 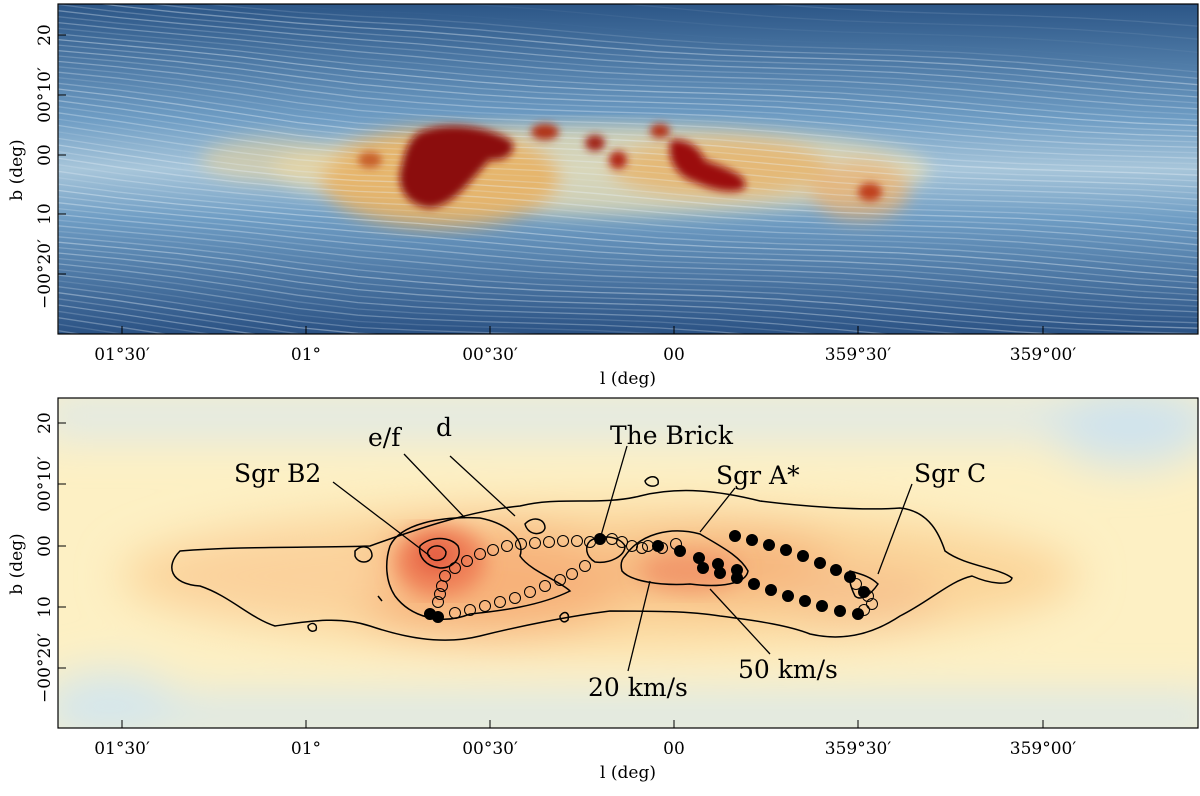 What do you see at coordinates (672, 435) in the screenshot?
I see `label-the-brick: The Brick` at bounding box center [672, 435].